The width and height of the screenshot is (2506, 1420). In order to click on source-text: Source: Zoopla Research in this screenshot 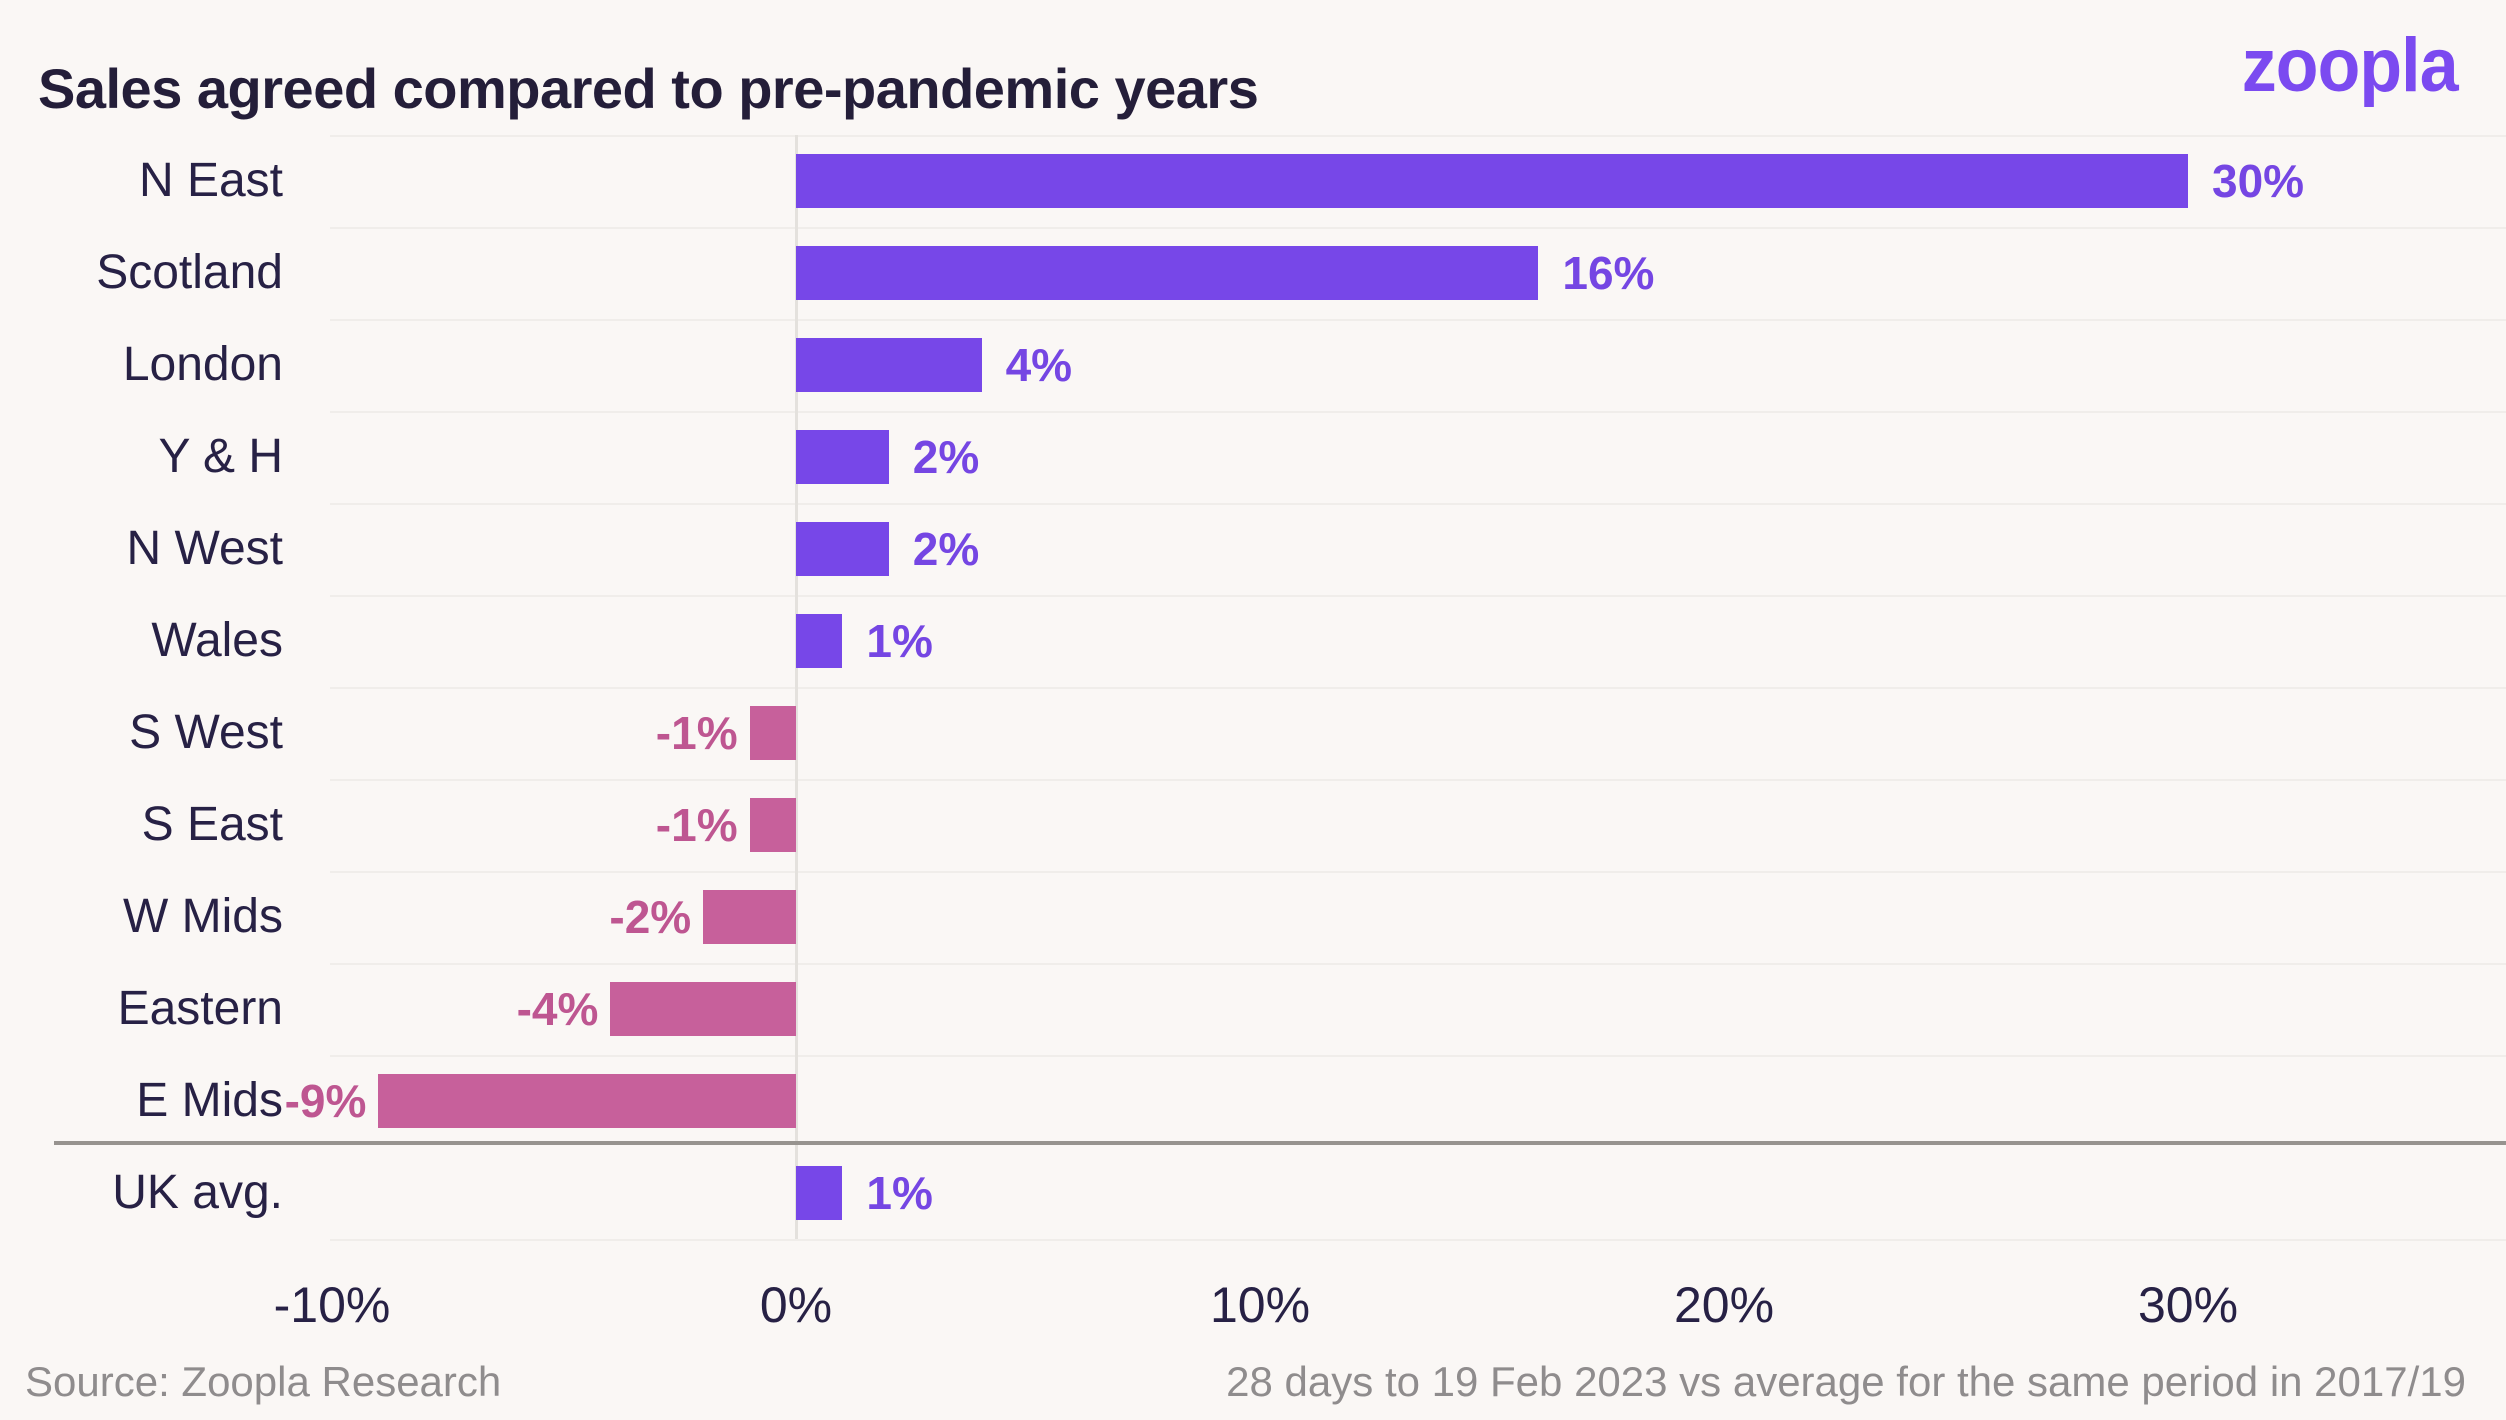, I will do `click(263, 1381)`.